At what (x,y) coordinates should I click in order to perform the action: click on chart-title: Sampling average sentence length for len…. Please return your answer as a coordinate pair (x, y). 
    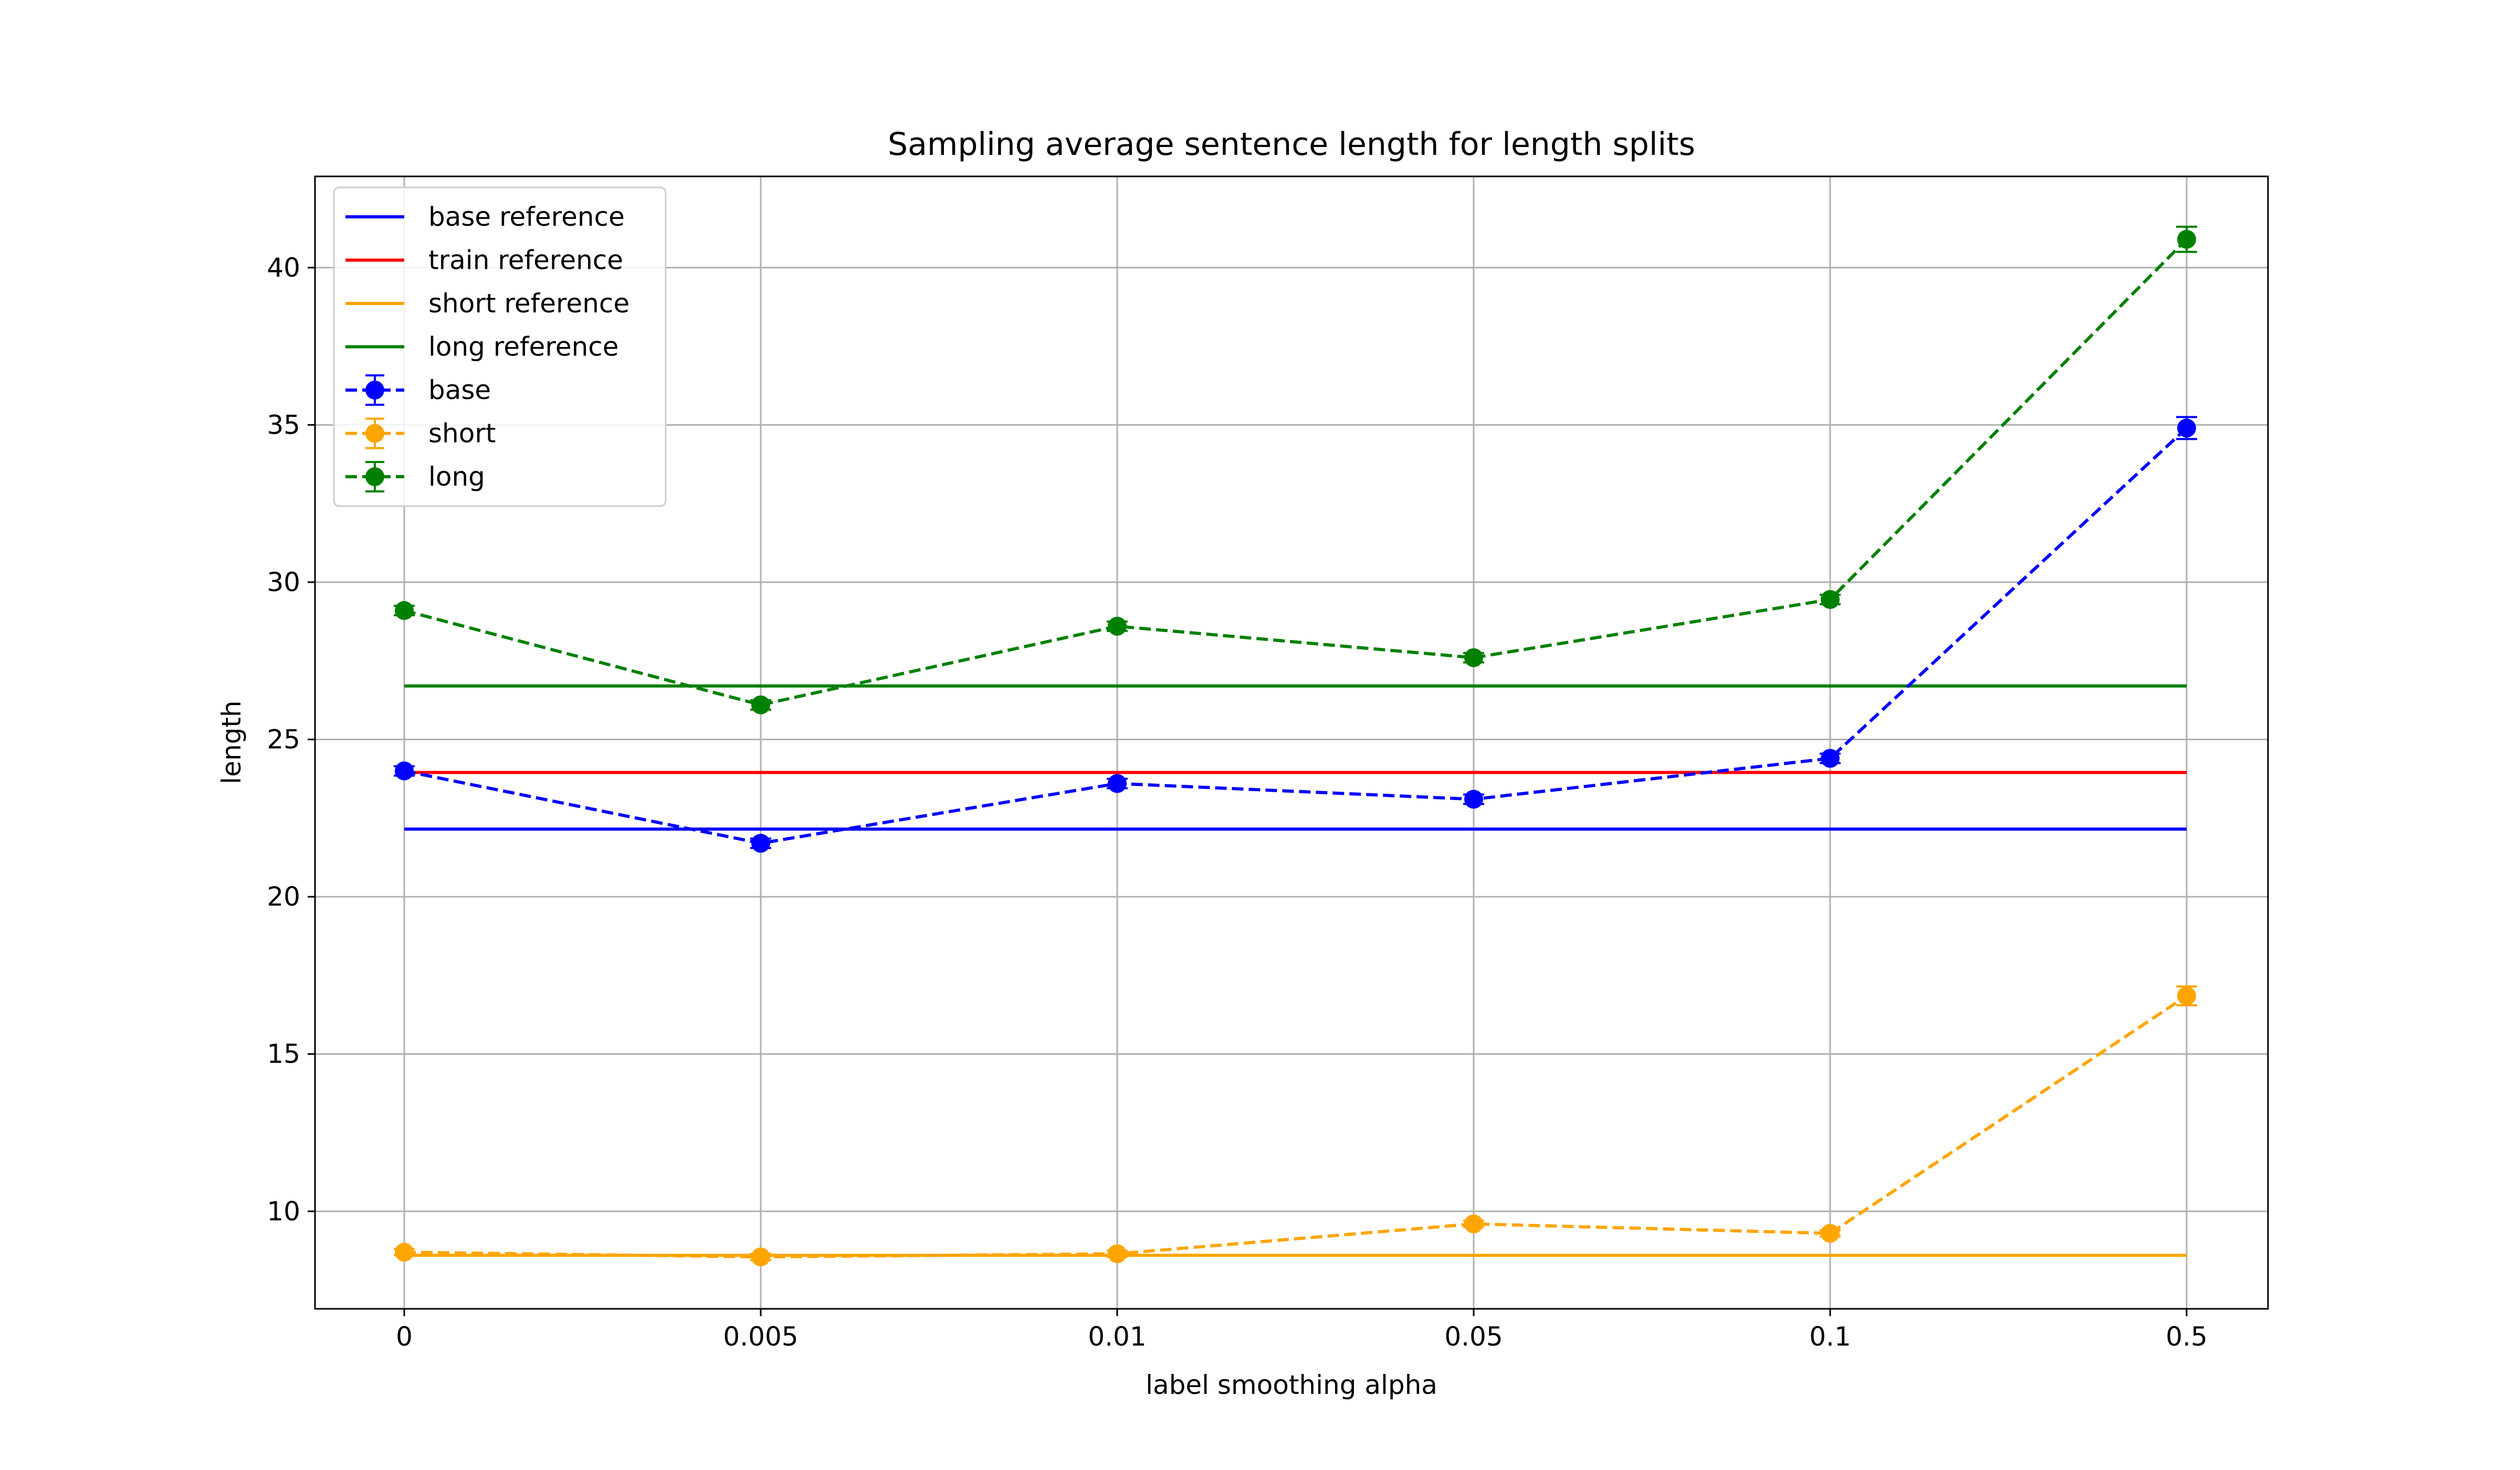
    Looking at the image, I should click on (1291, 144).